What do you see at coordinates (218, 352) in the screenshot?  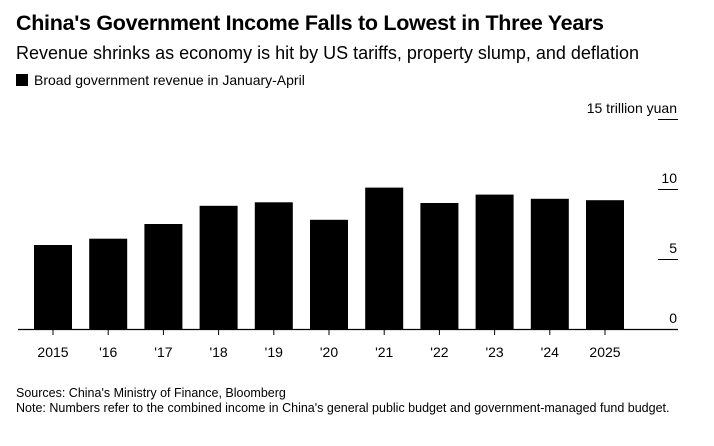 I see `x-tick-label: '18` at bounding box center [218, 352].